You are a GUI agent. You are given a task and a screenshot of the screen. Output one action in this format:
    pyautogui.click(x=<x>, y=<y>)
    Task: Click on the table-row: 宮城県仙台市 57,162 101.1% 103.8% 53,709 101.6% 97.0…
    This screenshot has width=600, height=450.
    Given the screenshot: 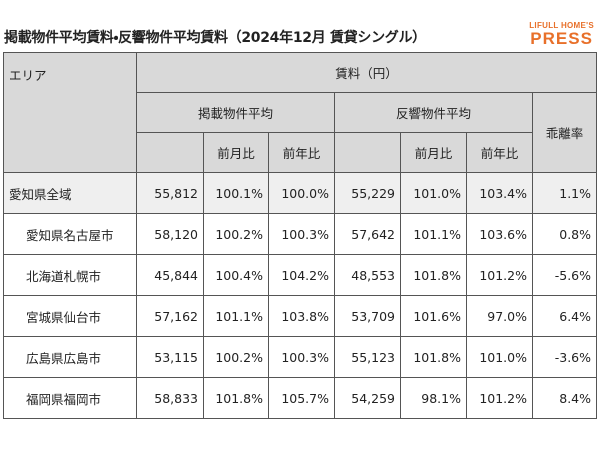 What is the action you would take?
    pyautogui.click(x=300, y=316)
    